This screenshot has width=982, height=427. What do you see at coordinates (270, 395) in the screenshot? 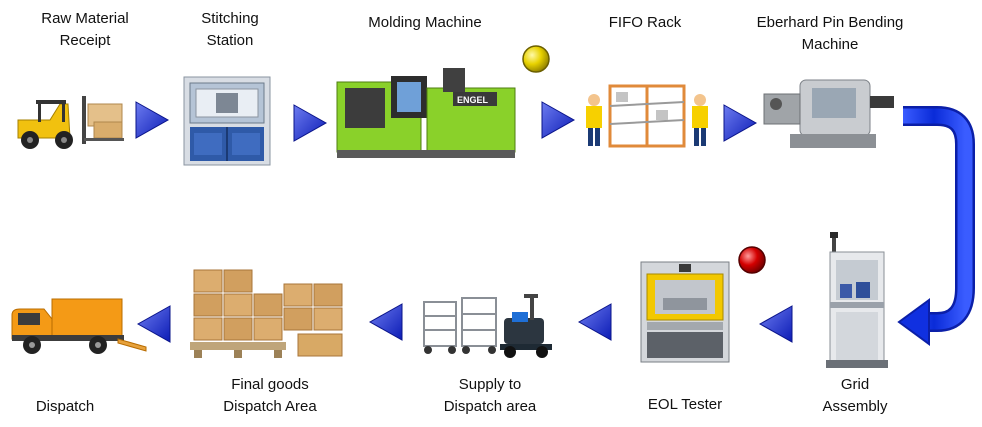
I see `label-final-goods-dispatch: Final goods Dispatch Area` at bounding box center [270, 395].